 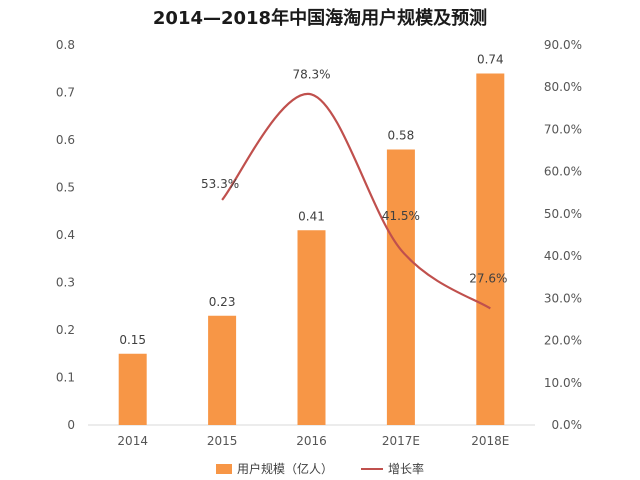 What do you see at coordinates (563, 383) in the screenshot?
I see `y-right-tick-label: 10.0%` at bounding box center [563, 383].